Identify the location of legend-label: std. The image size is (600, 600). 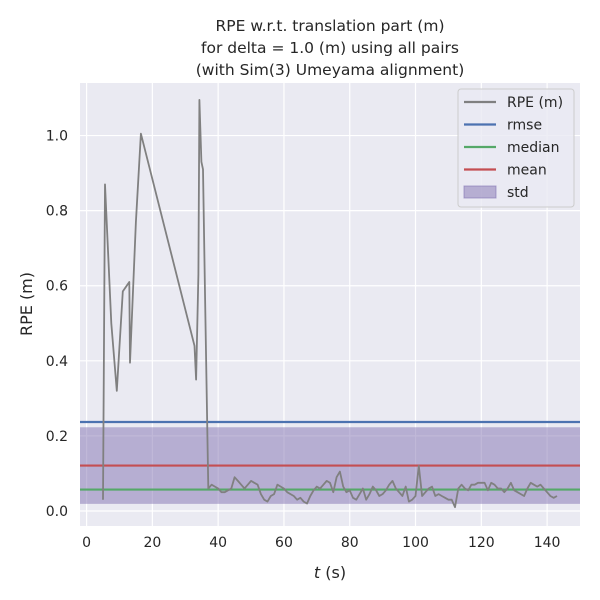
(518, 193).